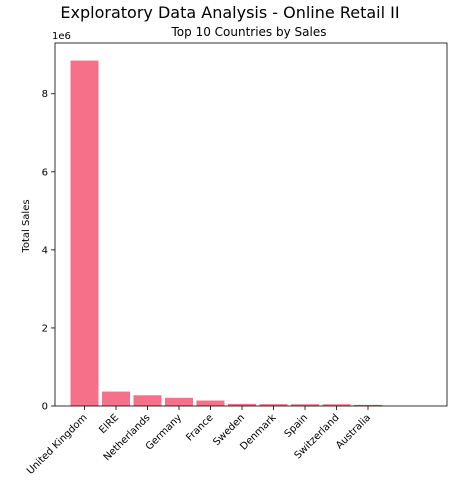 This screenshot has width=472, height=494. What do you see at coordinates (199, 427) in the screenshot?
I see `x-tick-label: France` at bounding box center [199, 427].